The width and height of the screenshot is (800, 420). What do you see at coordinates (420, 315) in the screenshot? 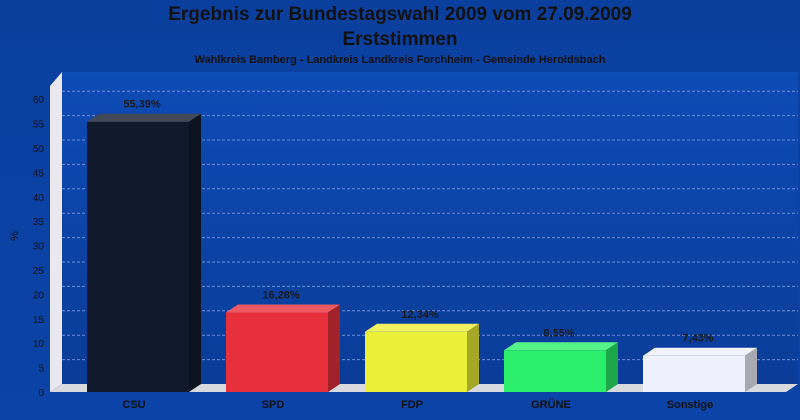
I see `data-label: 12,34%` at bounding box center [420, 315].